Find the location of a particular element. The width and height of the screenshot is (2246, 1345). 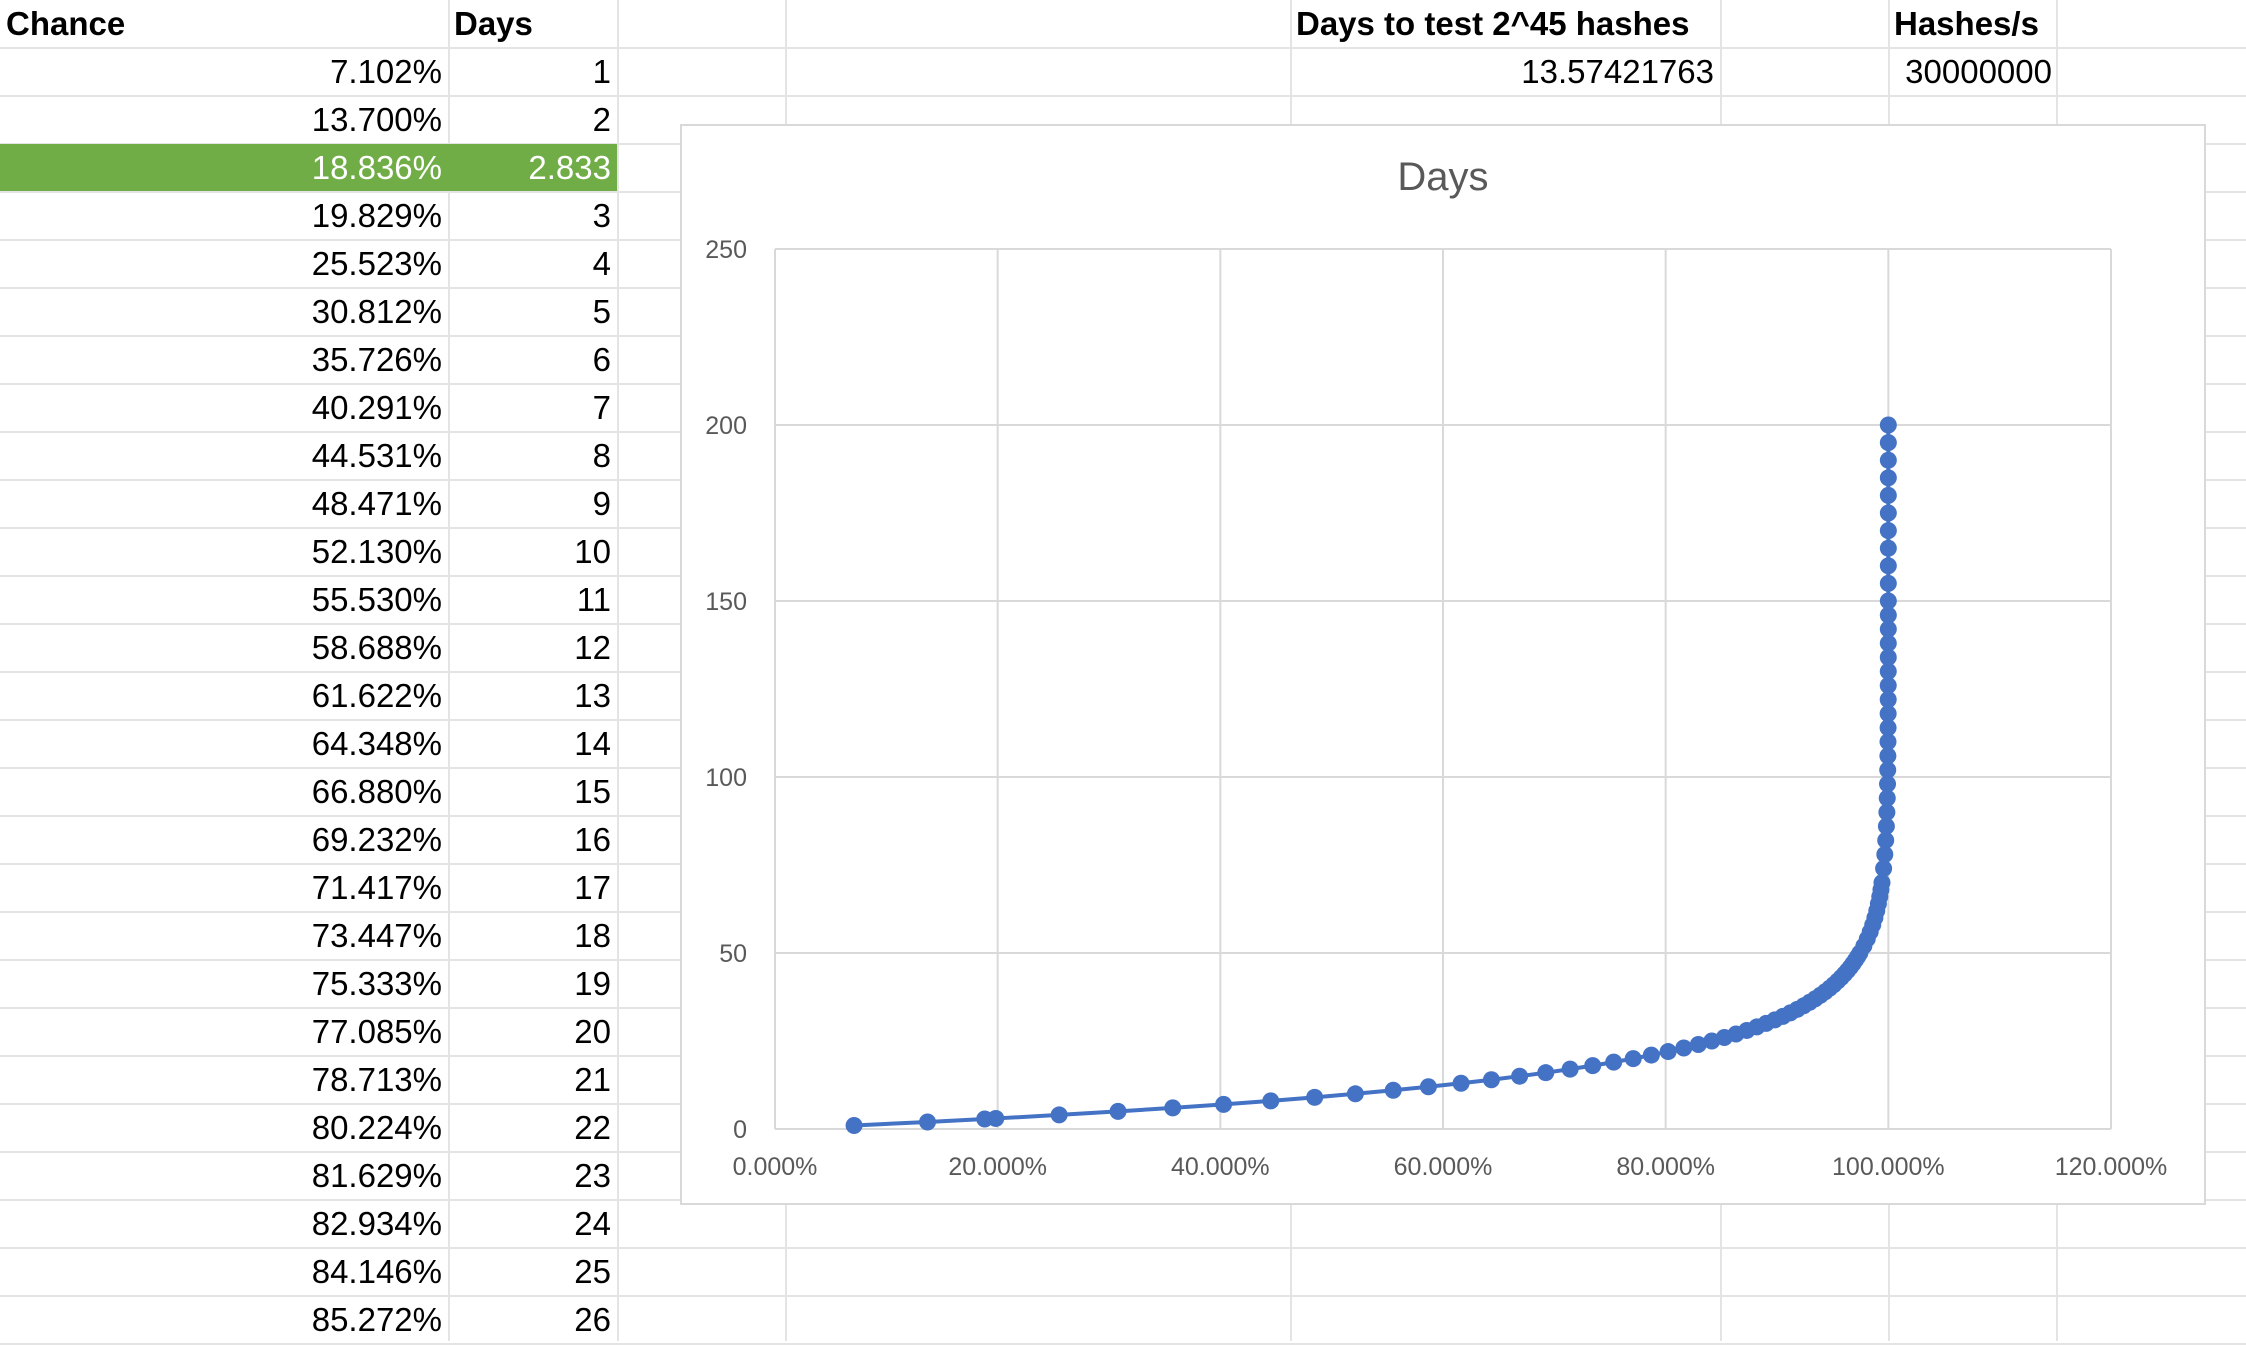

chance-cell: 40.291% is located at coordinates (376, 407).